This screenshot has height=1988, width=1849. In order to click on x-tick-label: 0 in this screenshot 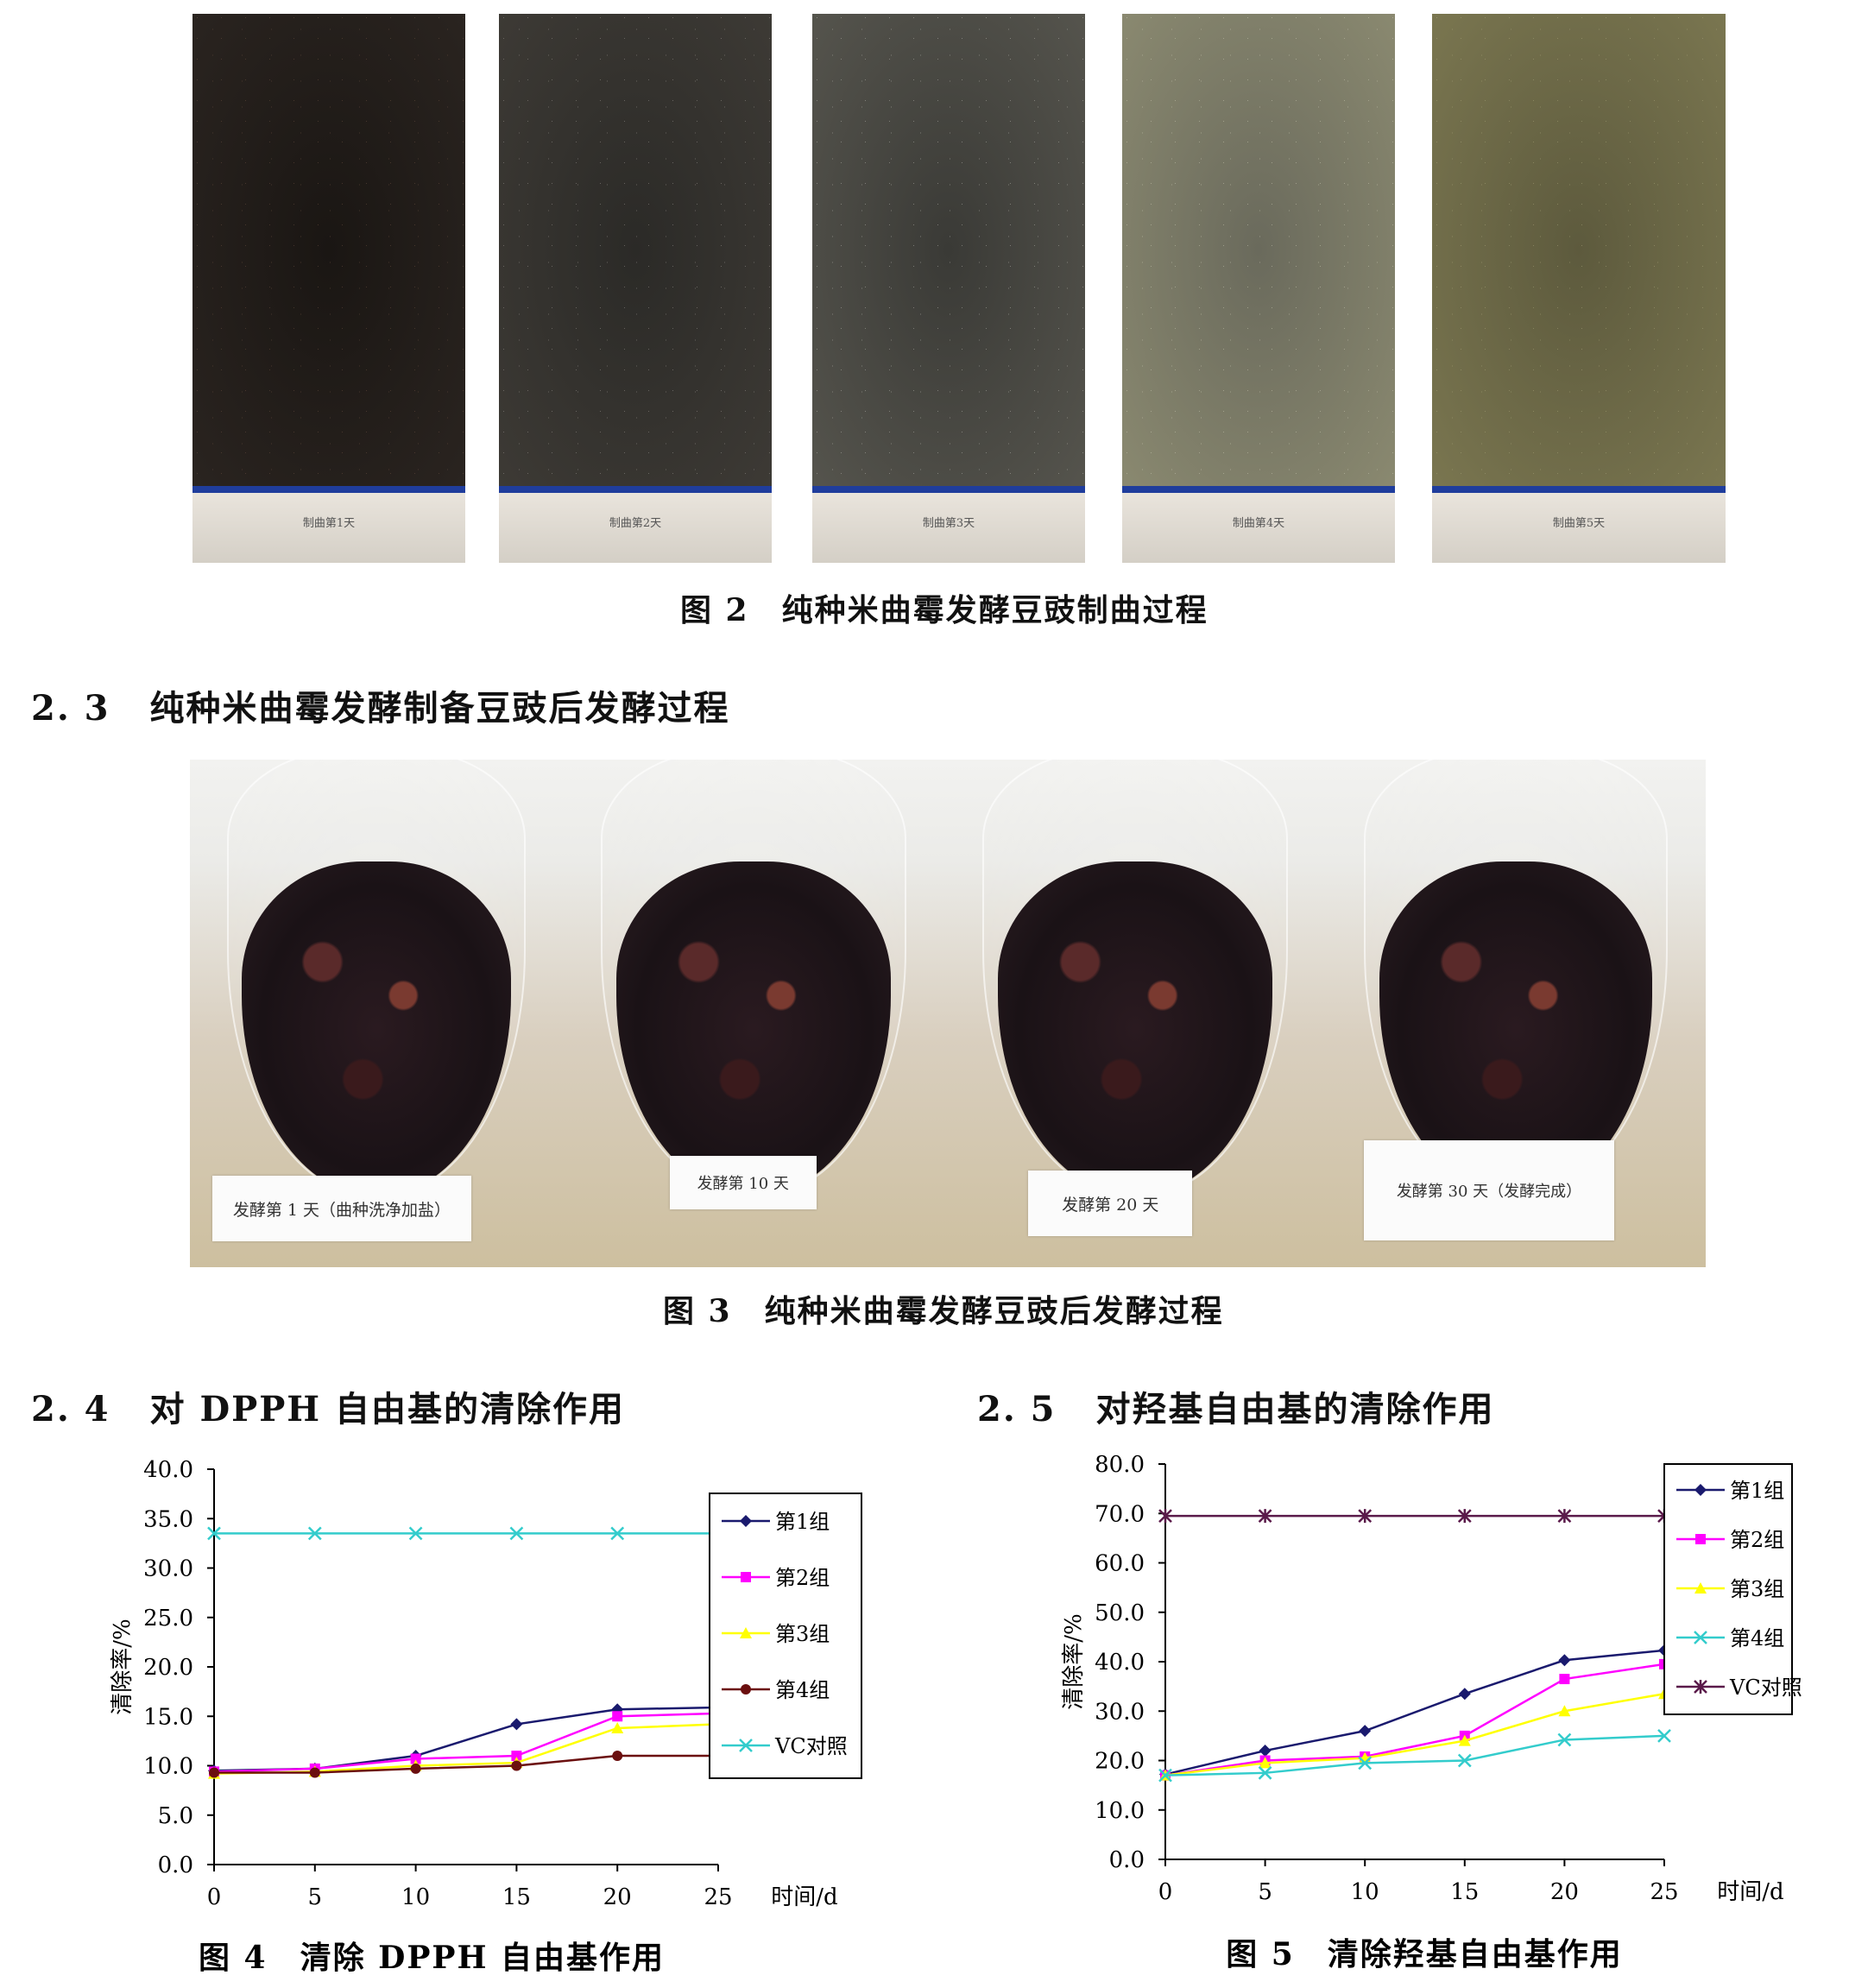, I will do `click(1165, 1892)`.